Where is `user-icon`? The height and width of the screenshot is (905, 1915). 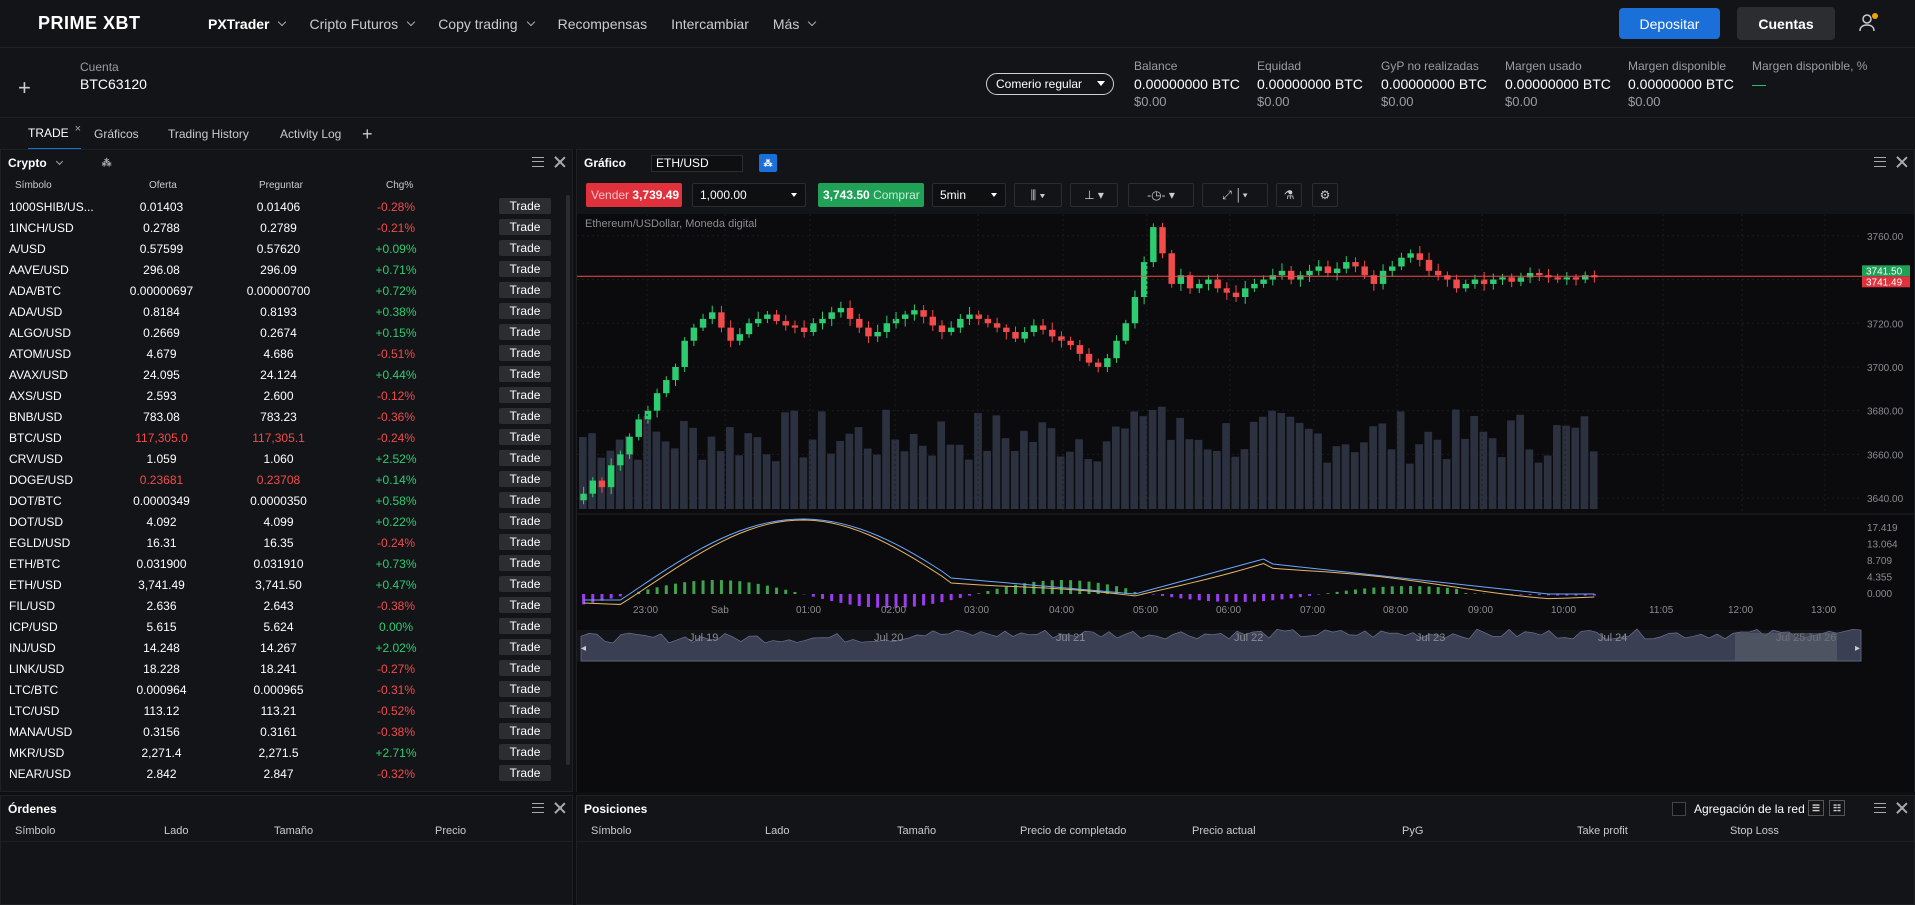
user-icon is located at coordinates (1868, 23).